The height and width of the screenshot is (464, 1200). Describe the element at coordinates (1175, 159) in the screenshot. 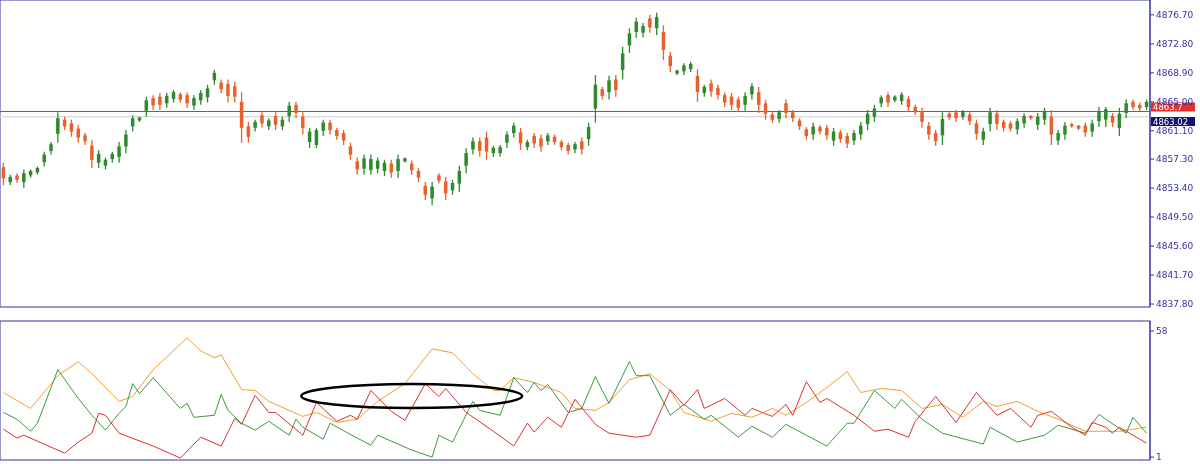

I see `y-tick-label: 4857.30` at that location.